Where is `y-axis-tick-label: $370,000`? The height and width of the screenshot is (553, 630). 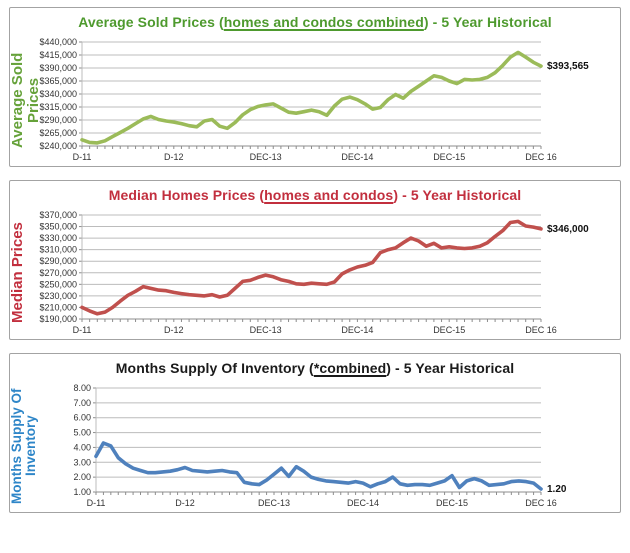 y-axis-tick-label: $370,000 is located at coordinates (58, 215).